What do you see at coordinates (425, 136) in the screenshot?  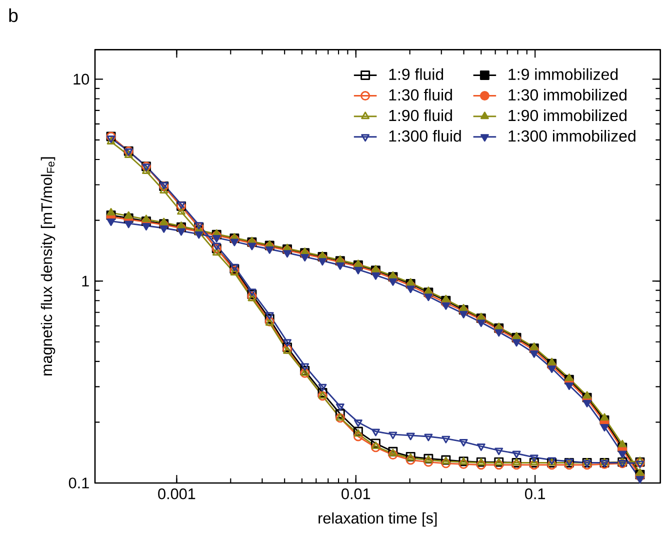 I see `legend-label: 1:300 fluid` at bounding box center [425, 136].